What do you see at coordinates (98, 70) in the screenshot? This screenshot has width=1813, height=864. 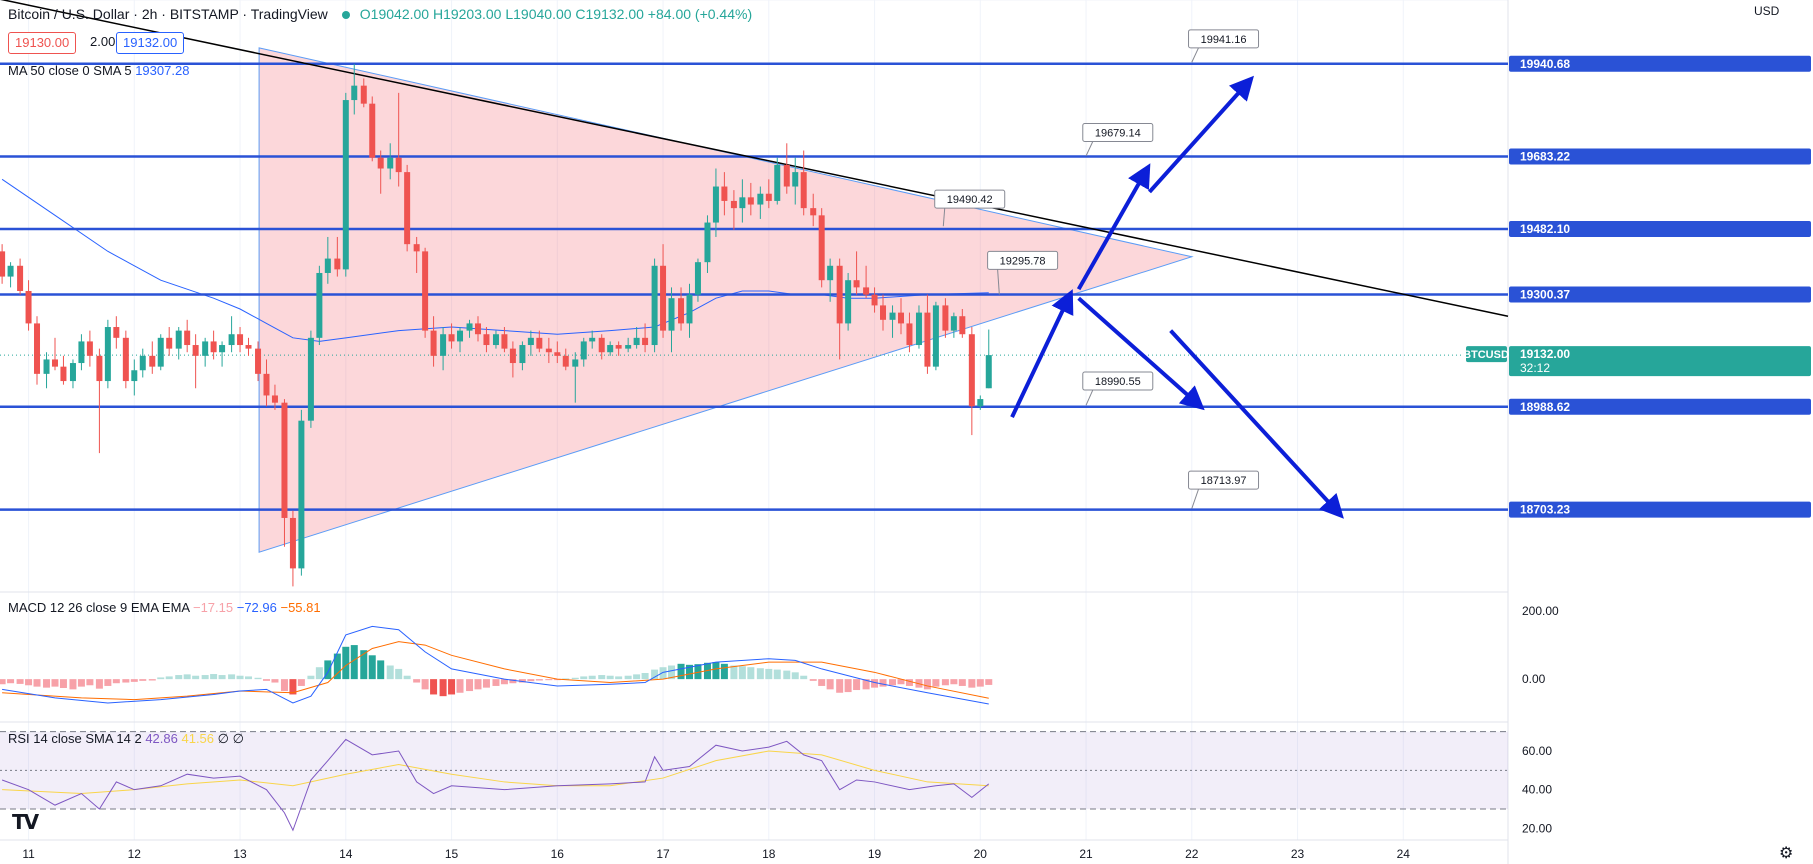 I see `ma-indicator-legend: MA 50 close 0 SMA 5 19307.28` at bounding box center [98, 70].